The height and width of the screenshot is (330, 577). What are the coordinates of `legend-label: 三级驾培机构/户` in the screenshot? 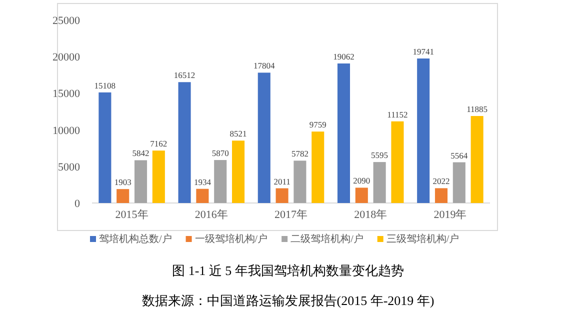 It's located at (423, 239).